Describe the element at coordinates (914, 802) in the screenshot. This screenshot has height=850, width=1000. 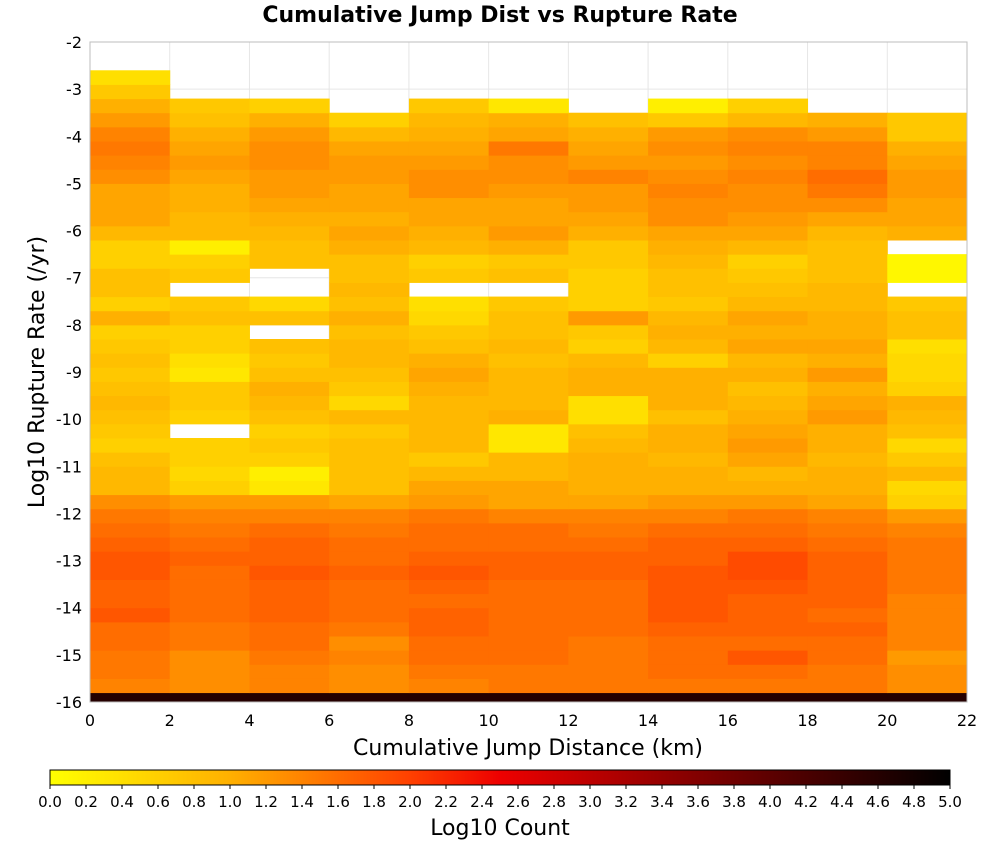
I see `colorbar-tick-label: 4.8` at that location.